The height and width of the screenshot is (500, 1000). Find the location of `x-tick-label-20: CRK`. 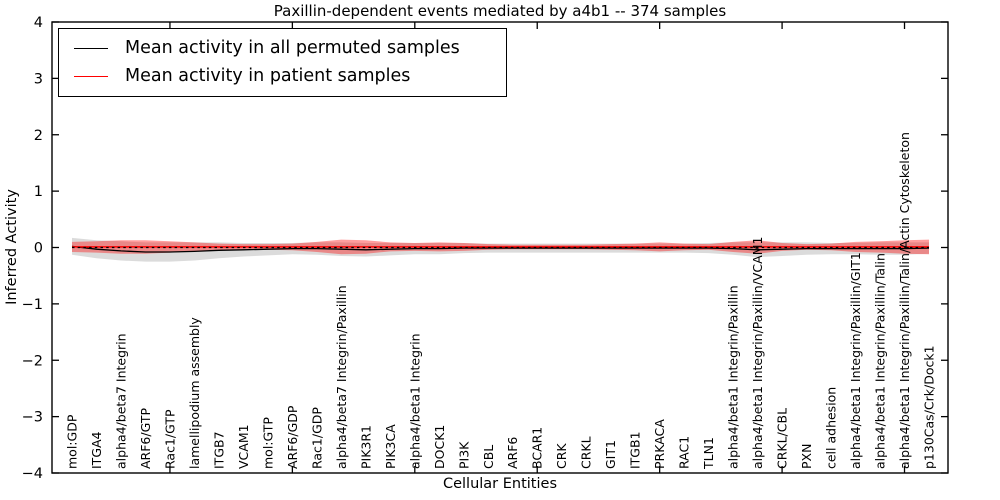

x-tick-label-20: CRK is located at coordinates (561, 456).